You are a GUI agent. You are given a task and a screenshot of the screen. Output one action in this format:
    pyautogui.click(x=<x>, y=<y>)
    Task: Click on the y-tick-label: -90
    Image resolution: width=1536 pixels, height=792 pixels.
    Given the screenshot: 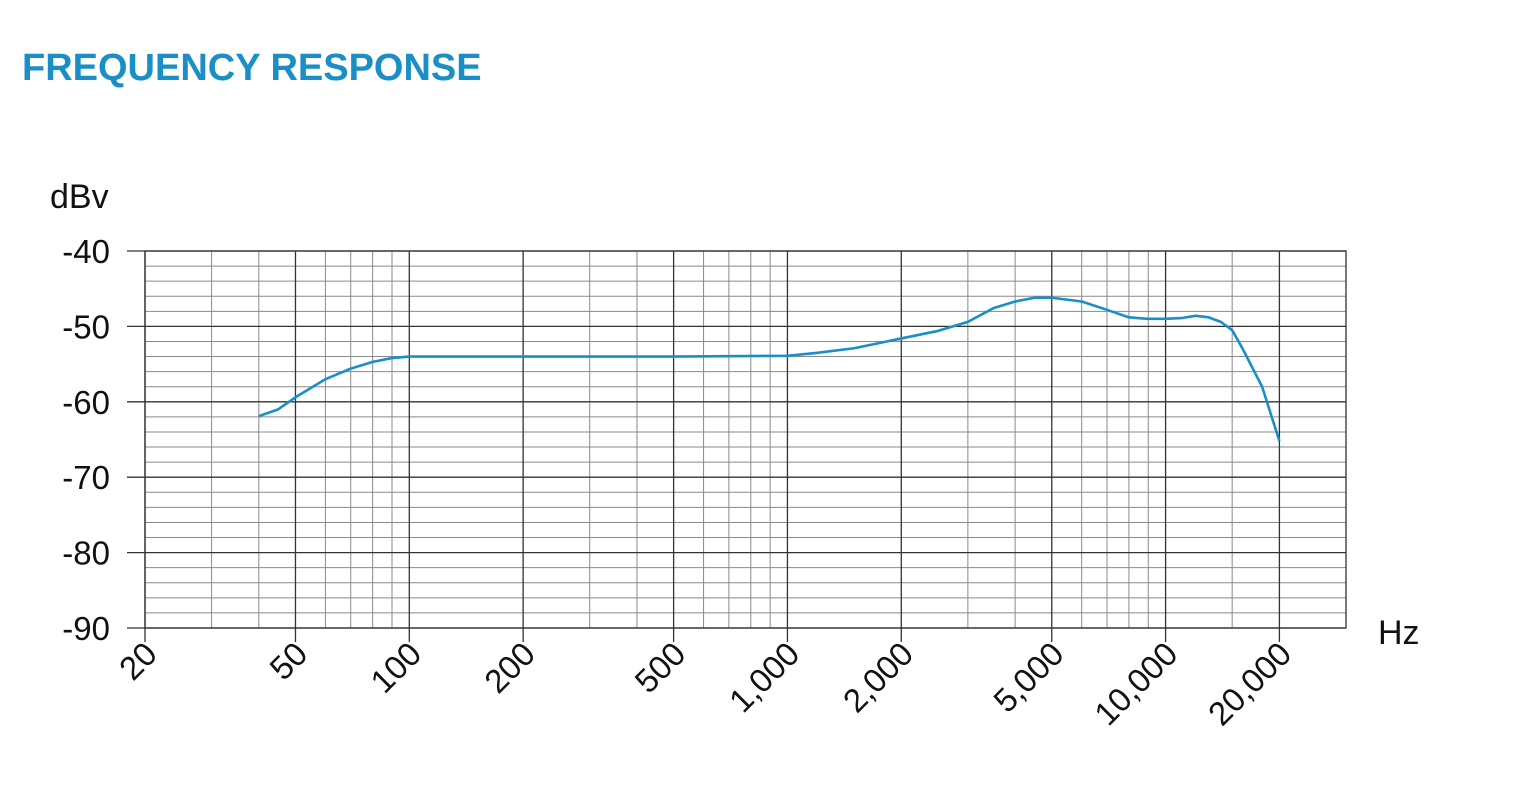 What is the action you would take?
    pyautogui.click(x=86, y=628)
    